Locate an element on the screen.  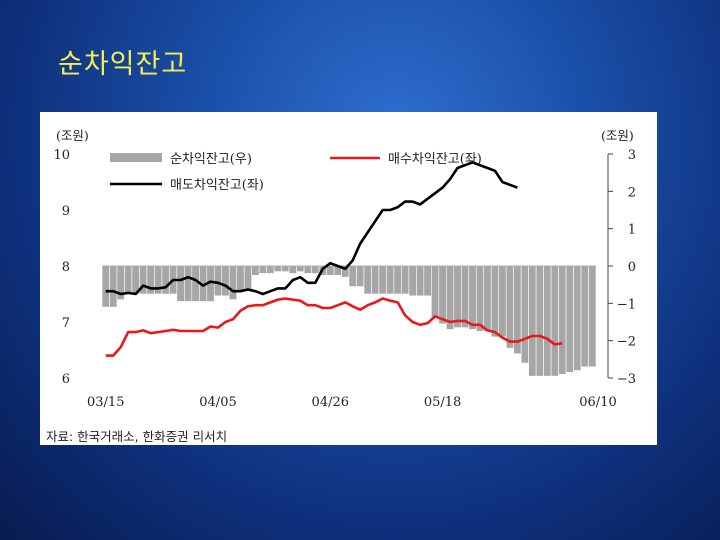
right-tick-label: −1 is located at coordinates (626, 304).